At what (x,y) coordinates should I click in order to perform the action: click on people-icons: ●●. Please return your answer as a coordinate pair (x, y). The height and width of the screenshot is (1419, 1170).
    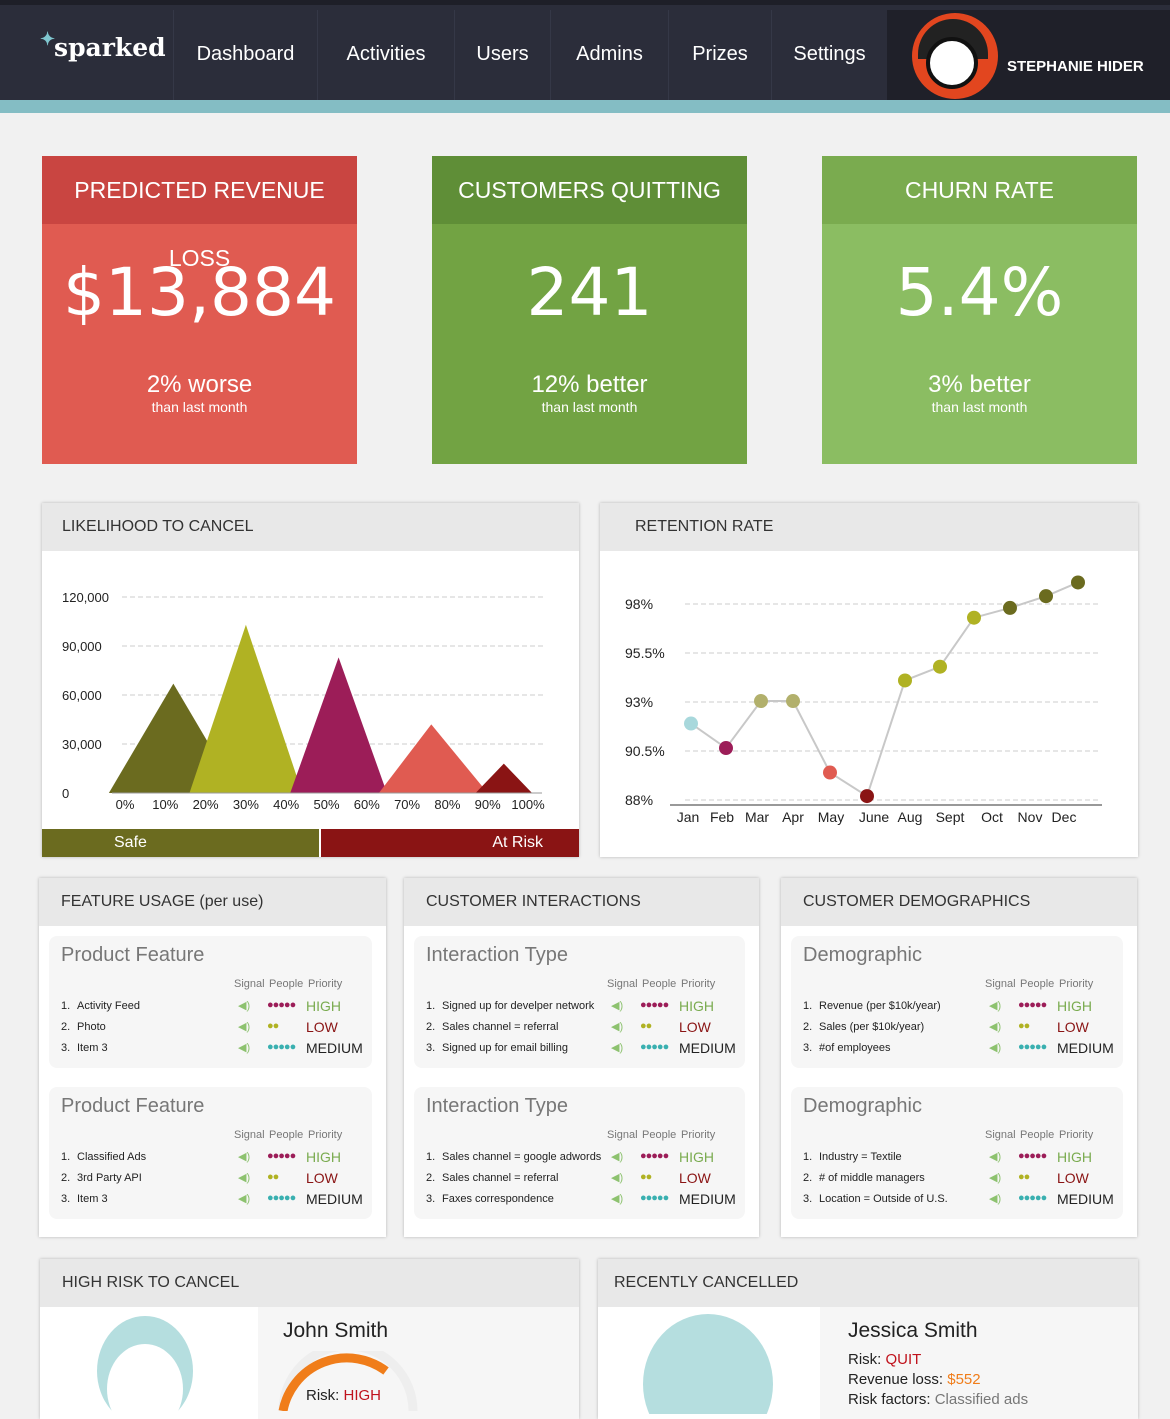
    Looking at the image, I should click on (273, 1177).